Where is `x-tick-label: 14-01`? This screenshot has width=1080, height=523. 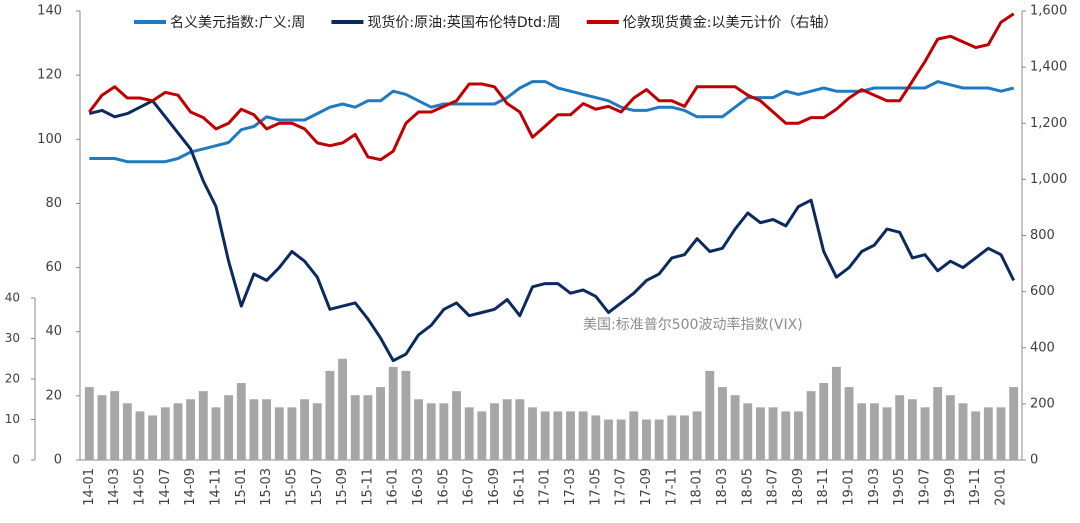 x-tick-label: 14-01 is located at coordinates (89, 487).